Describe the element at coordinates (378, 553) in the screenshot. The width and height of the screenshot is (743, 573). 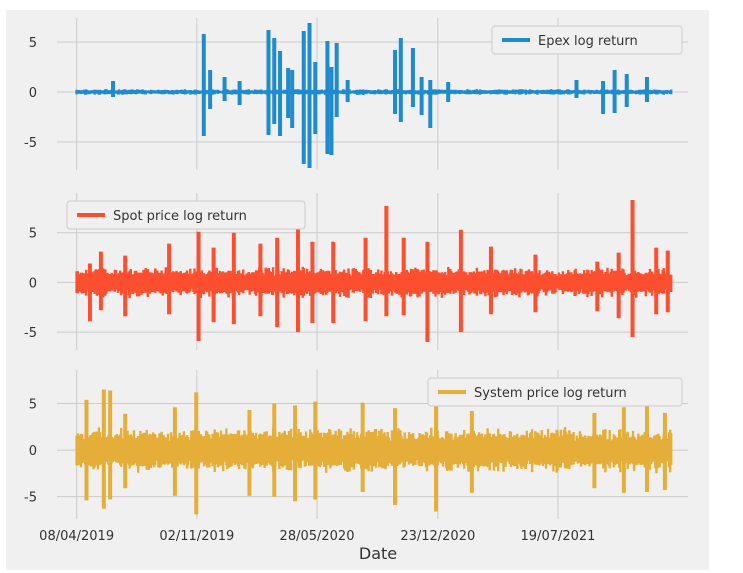
I see `x-axis-label: Date` at that location.